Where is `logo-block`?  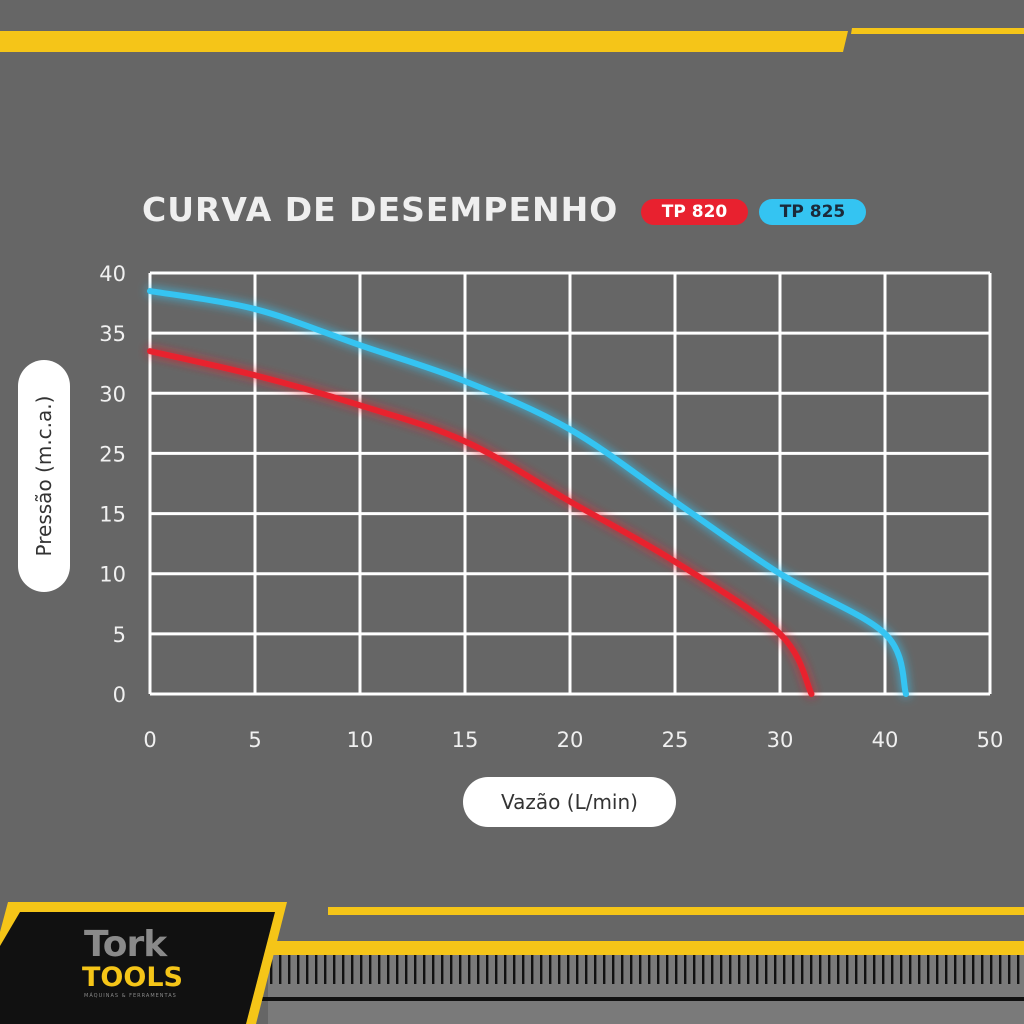 logo-block is located at coordinates (137, 968).